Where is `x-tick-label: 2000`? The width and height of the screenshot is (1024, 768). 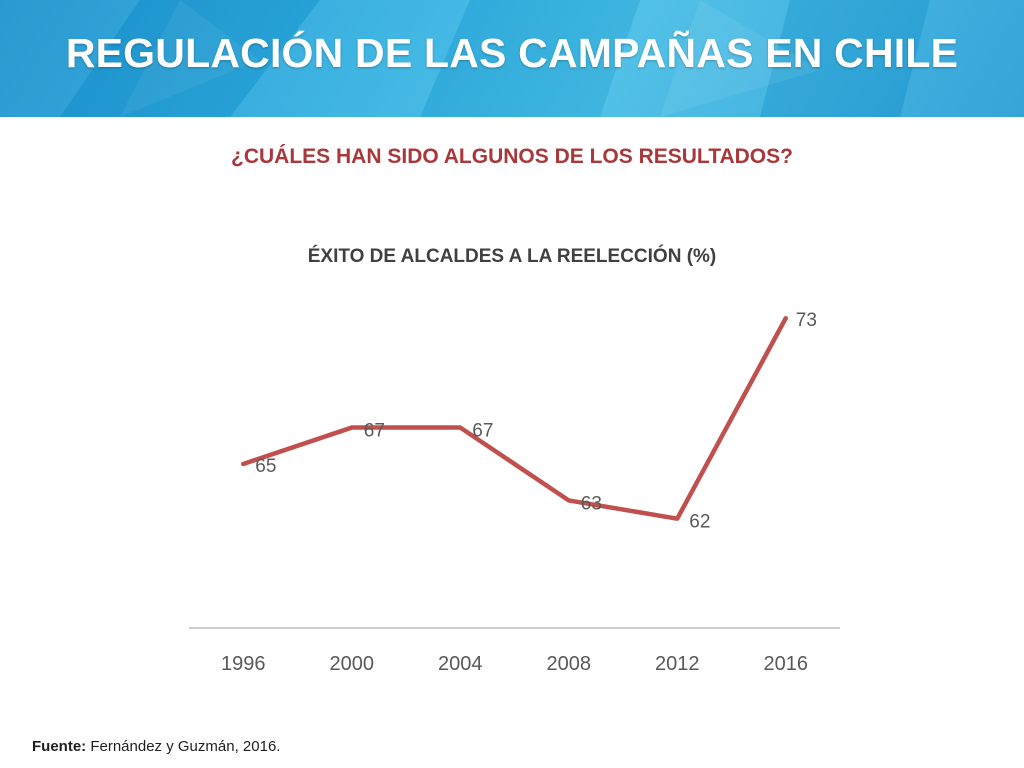
x-tick-label: 2000 is located at coordinates (352, 664).